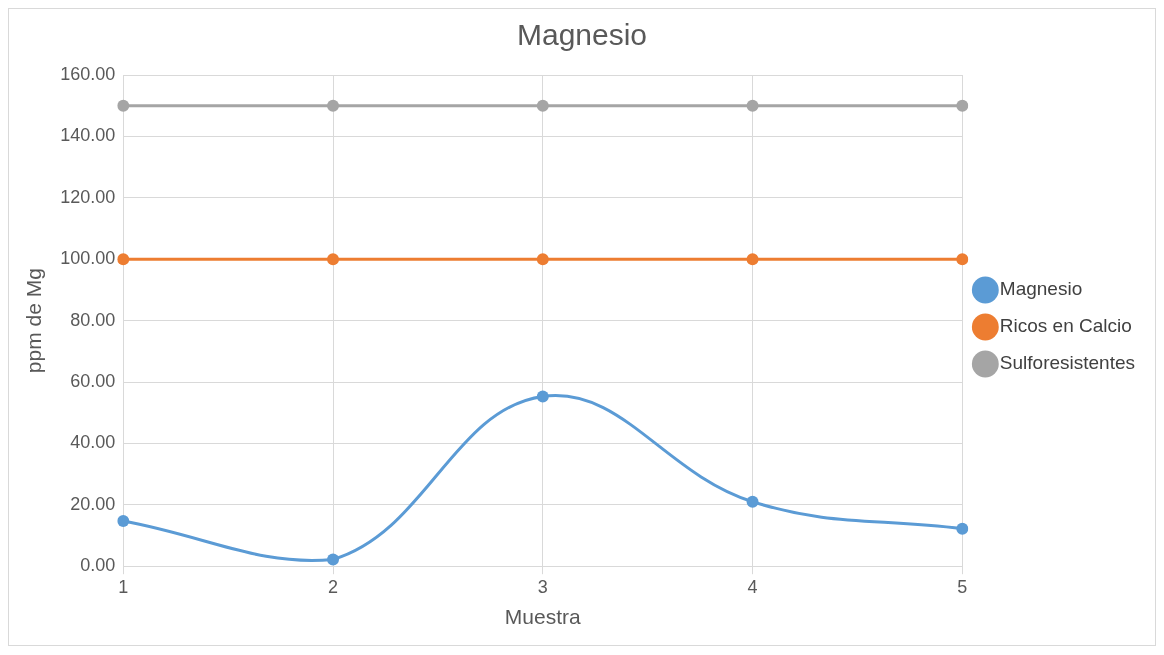  What do you see at coordinates (93, 319) in the screenshot?
I see `y-tick-label: 80.00` at bounding box center [93, 319].